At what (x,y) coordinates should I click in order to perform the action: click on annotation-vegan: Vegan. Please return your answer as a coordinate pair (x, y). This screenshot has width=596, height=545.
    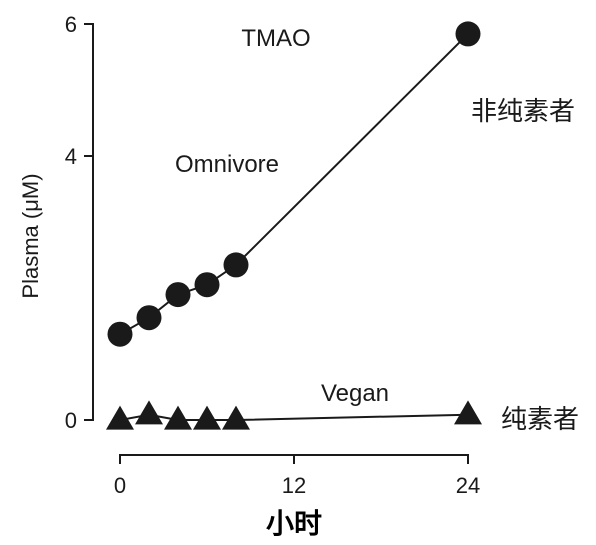
    Looking at the image, I should click on (355, 393).